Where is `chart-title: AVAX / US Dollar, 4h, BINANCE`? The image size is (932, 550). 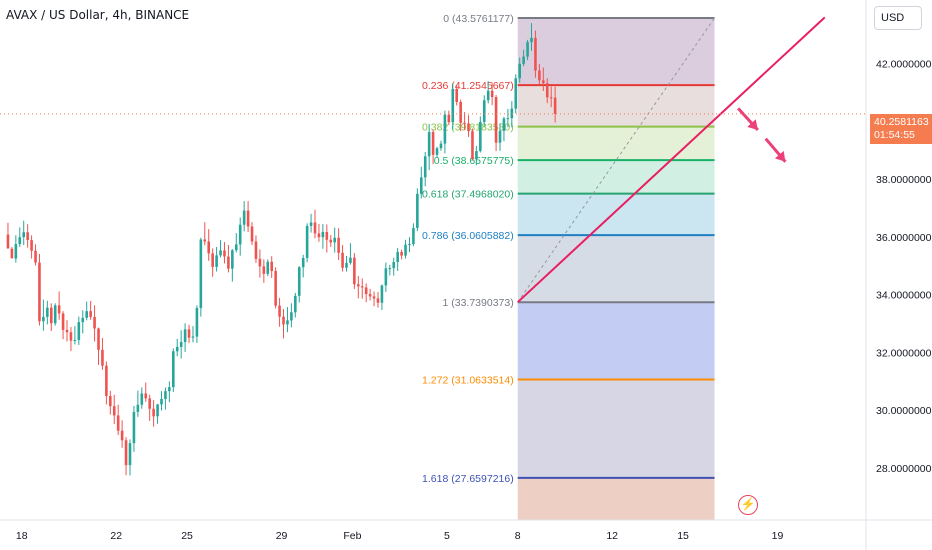
chart-title: AVAX / US Dollar, 4h, BINANCE is located at coordinates (98, 15).